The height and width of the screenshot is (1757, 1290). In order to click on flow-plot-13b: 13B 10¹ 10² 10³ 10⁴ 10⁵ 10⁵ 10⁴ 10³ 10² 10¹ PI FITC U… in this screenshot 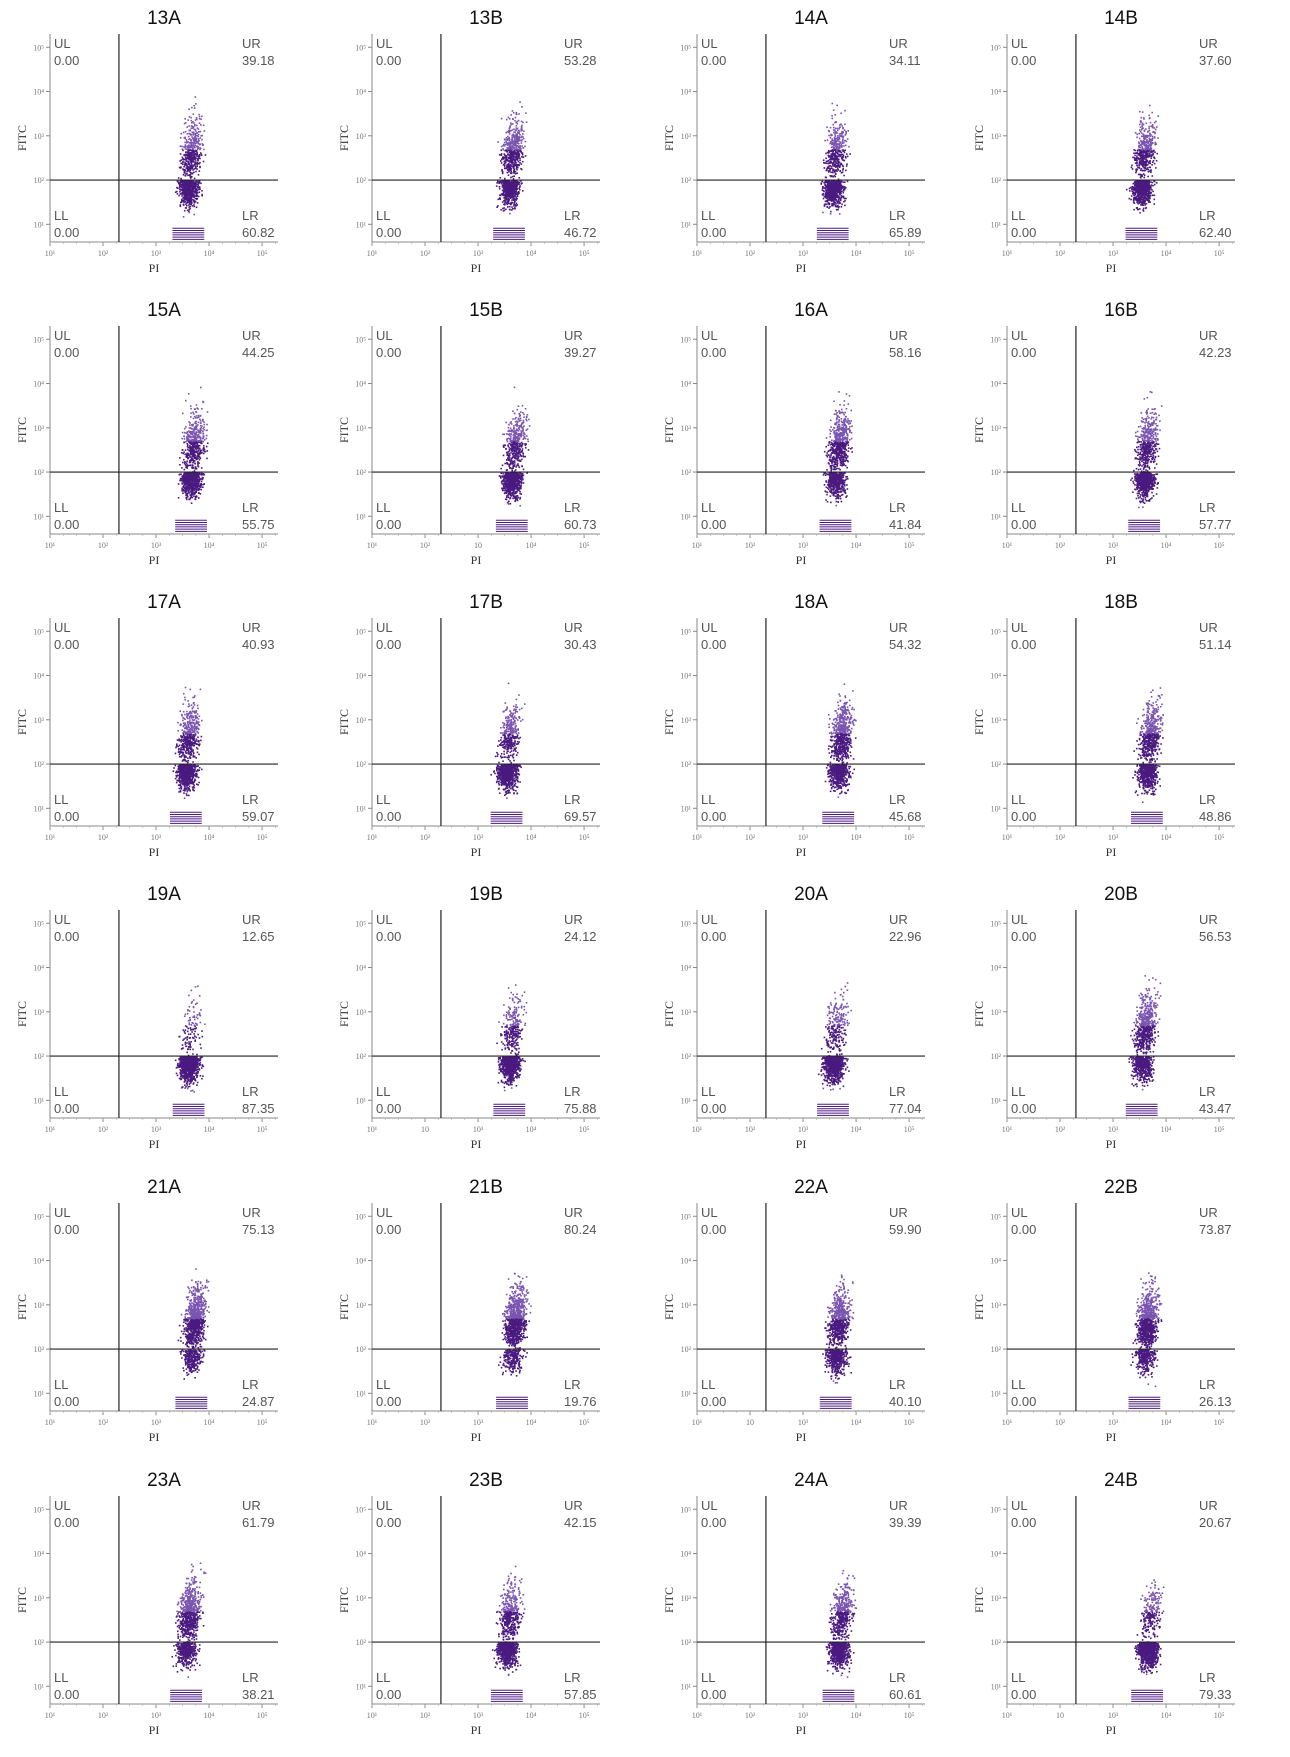, I will do `click(475, 144)`.